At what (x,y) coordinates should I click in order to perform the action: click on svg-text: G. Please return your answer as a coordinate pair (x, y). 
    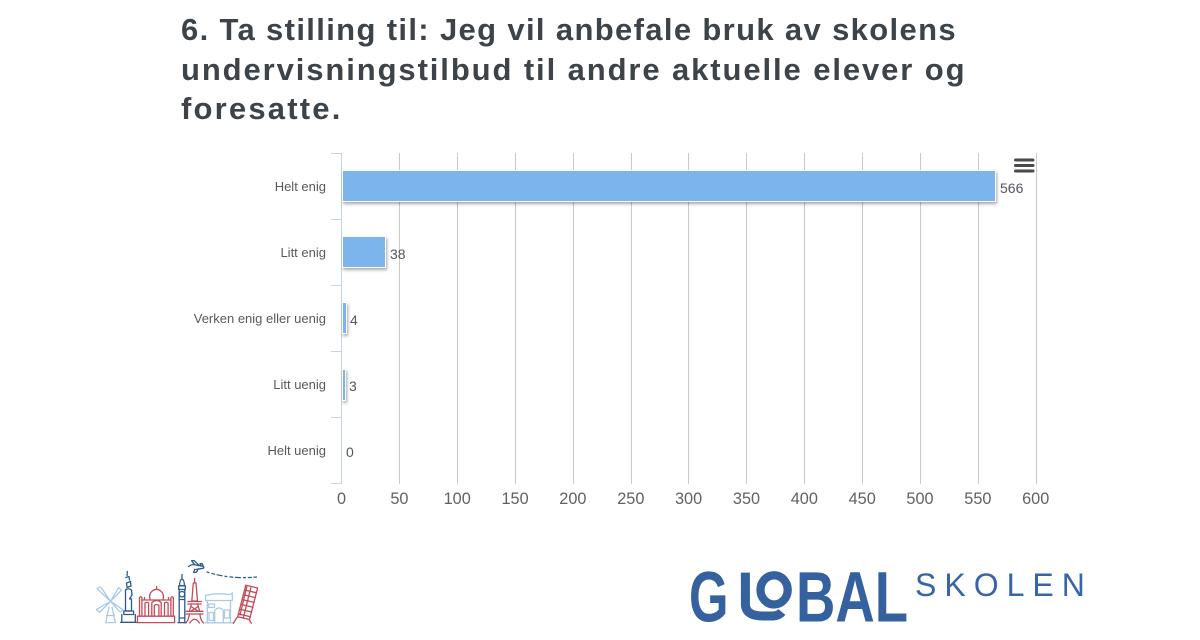
    Looking at the image, I should click on (709, 596).